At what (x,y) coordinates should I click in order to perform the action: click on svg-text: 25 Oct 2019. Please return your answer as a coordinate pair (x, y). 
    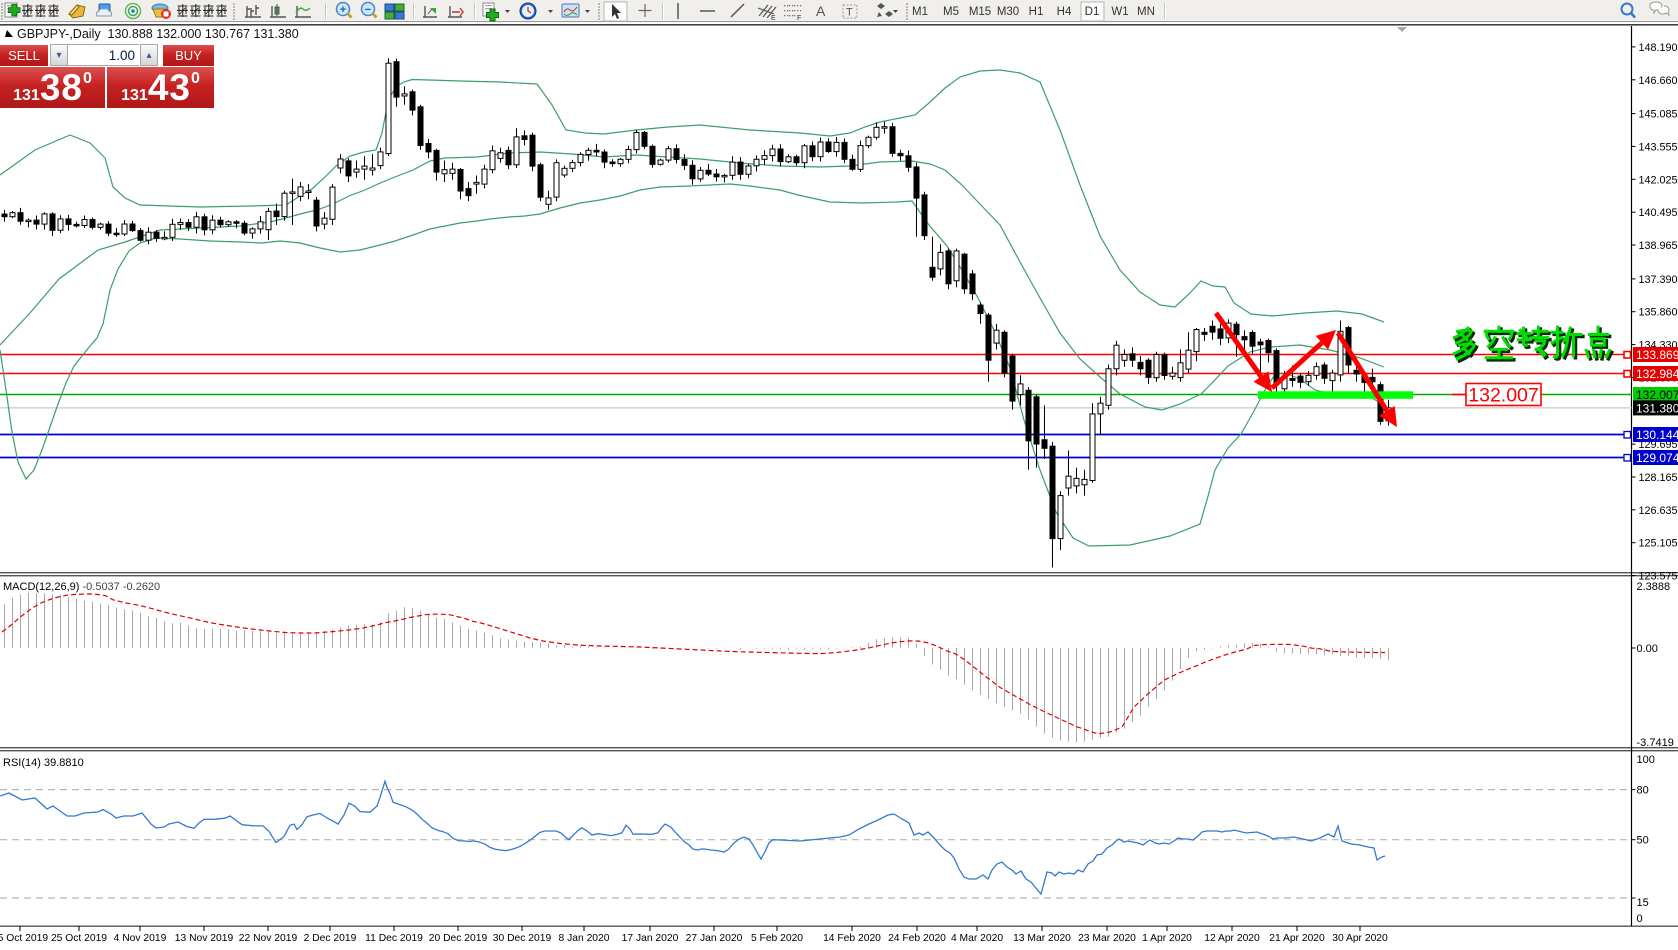
    Looking at the image, I should click on (79, 938).